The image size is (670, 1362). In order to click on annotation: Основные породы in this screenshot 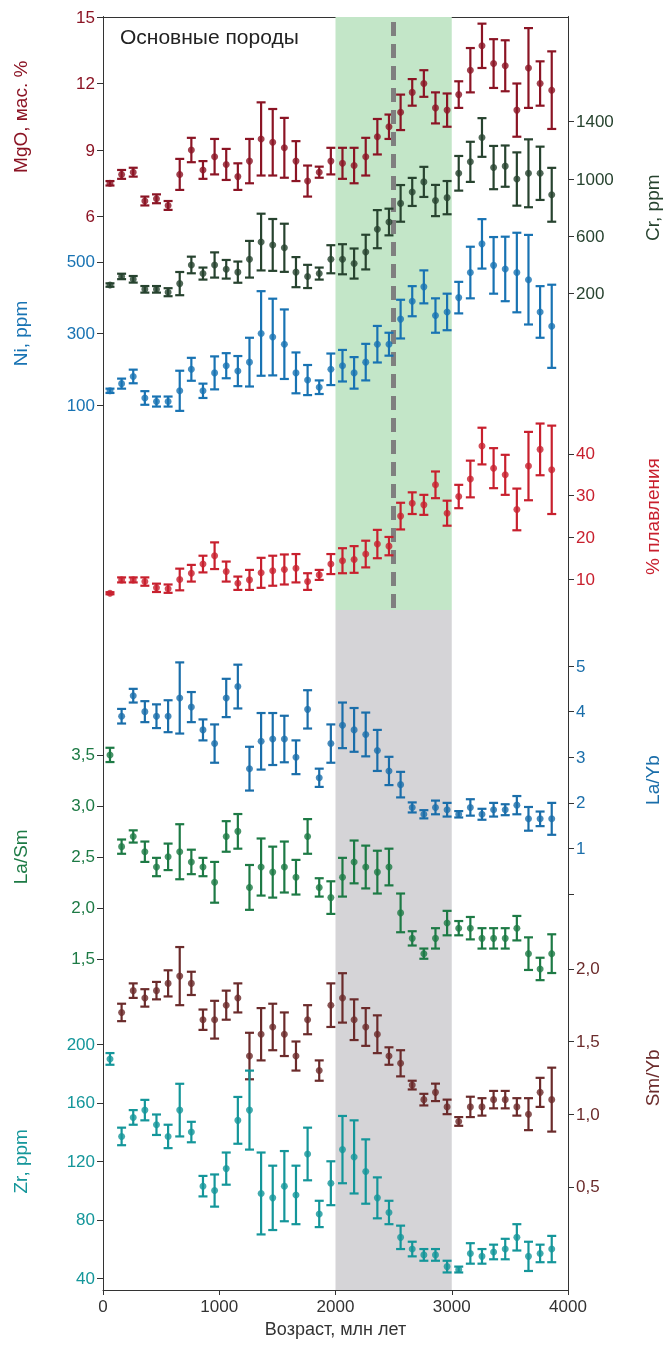, I will do `click(209, 36)`.